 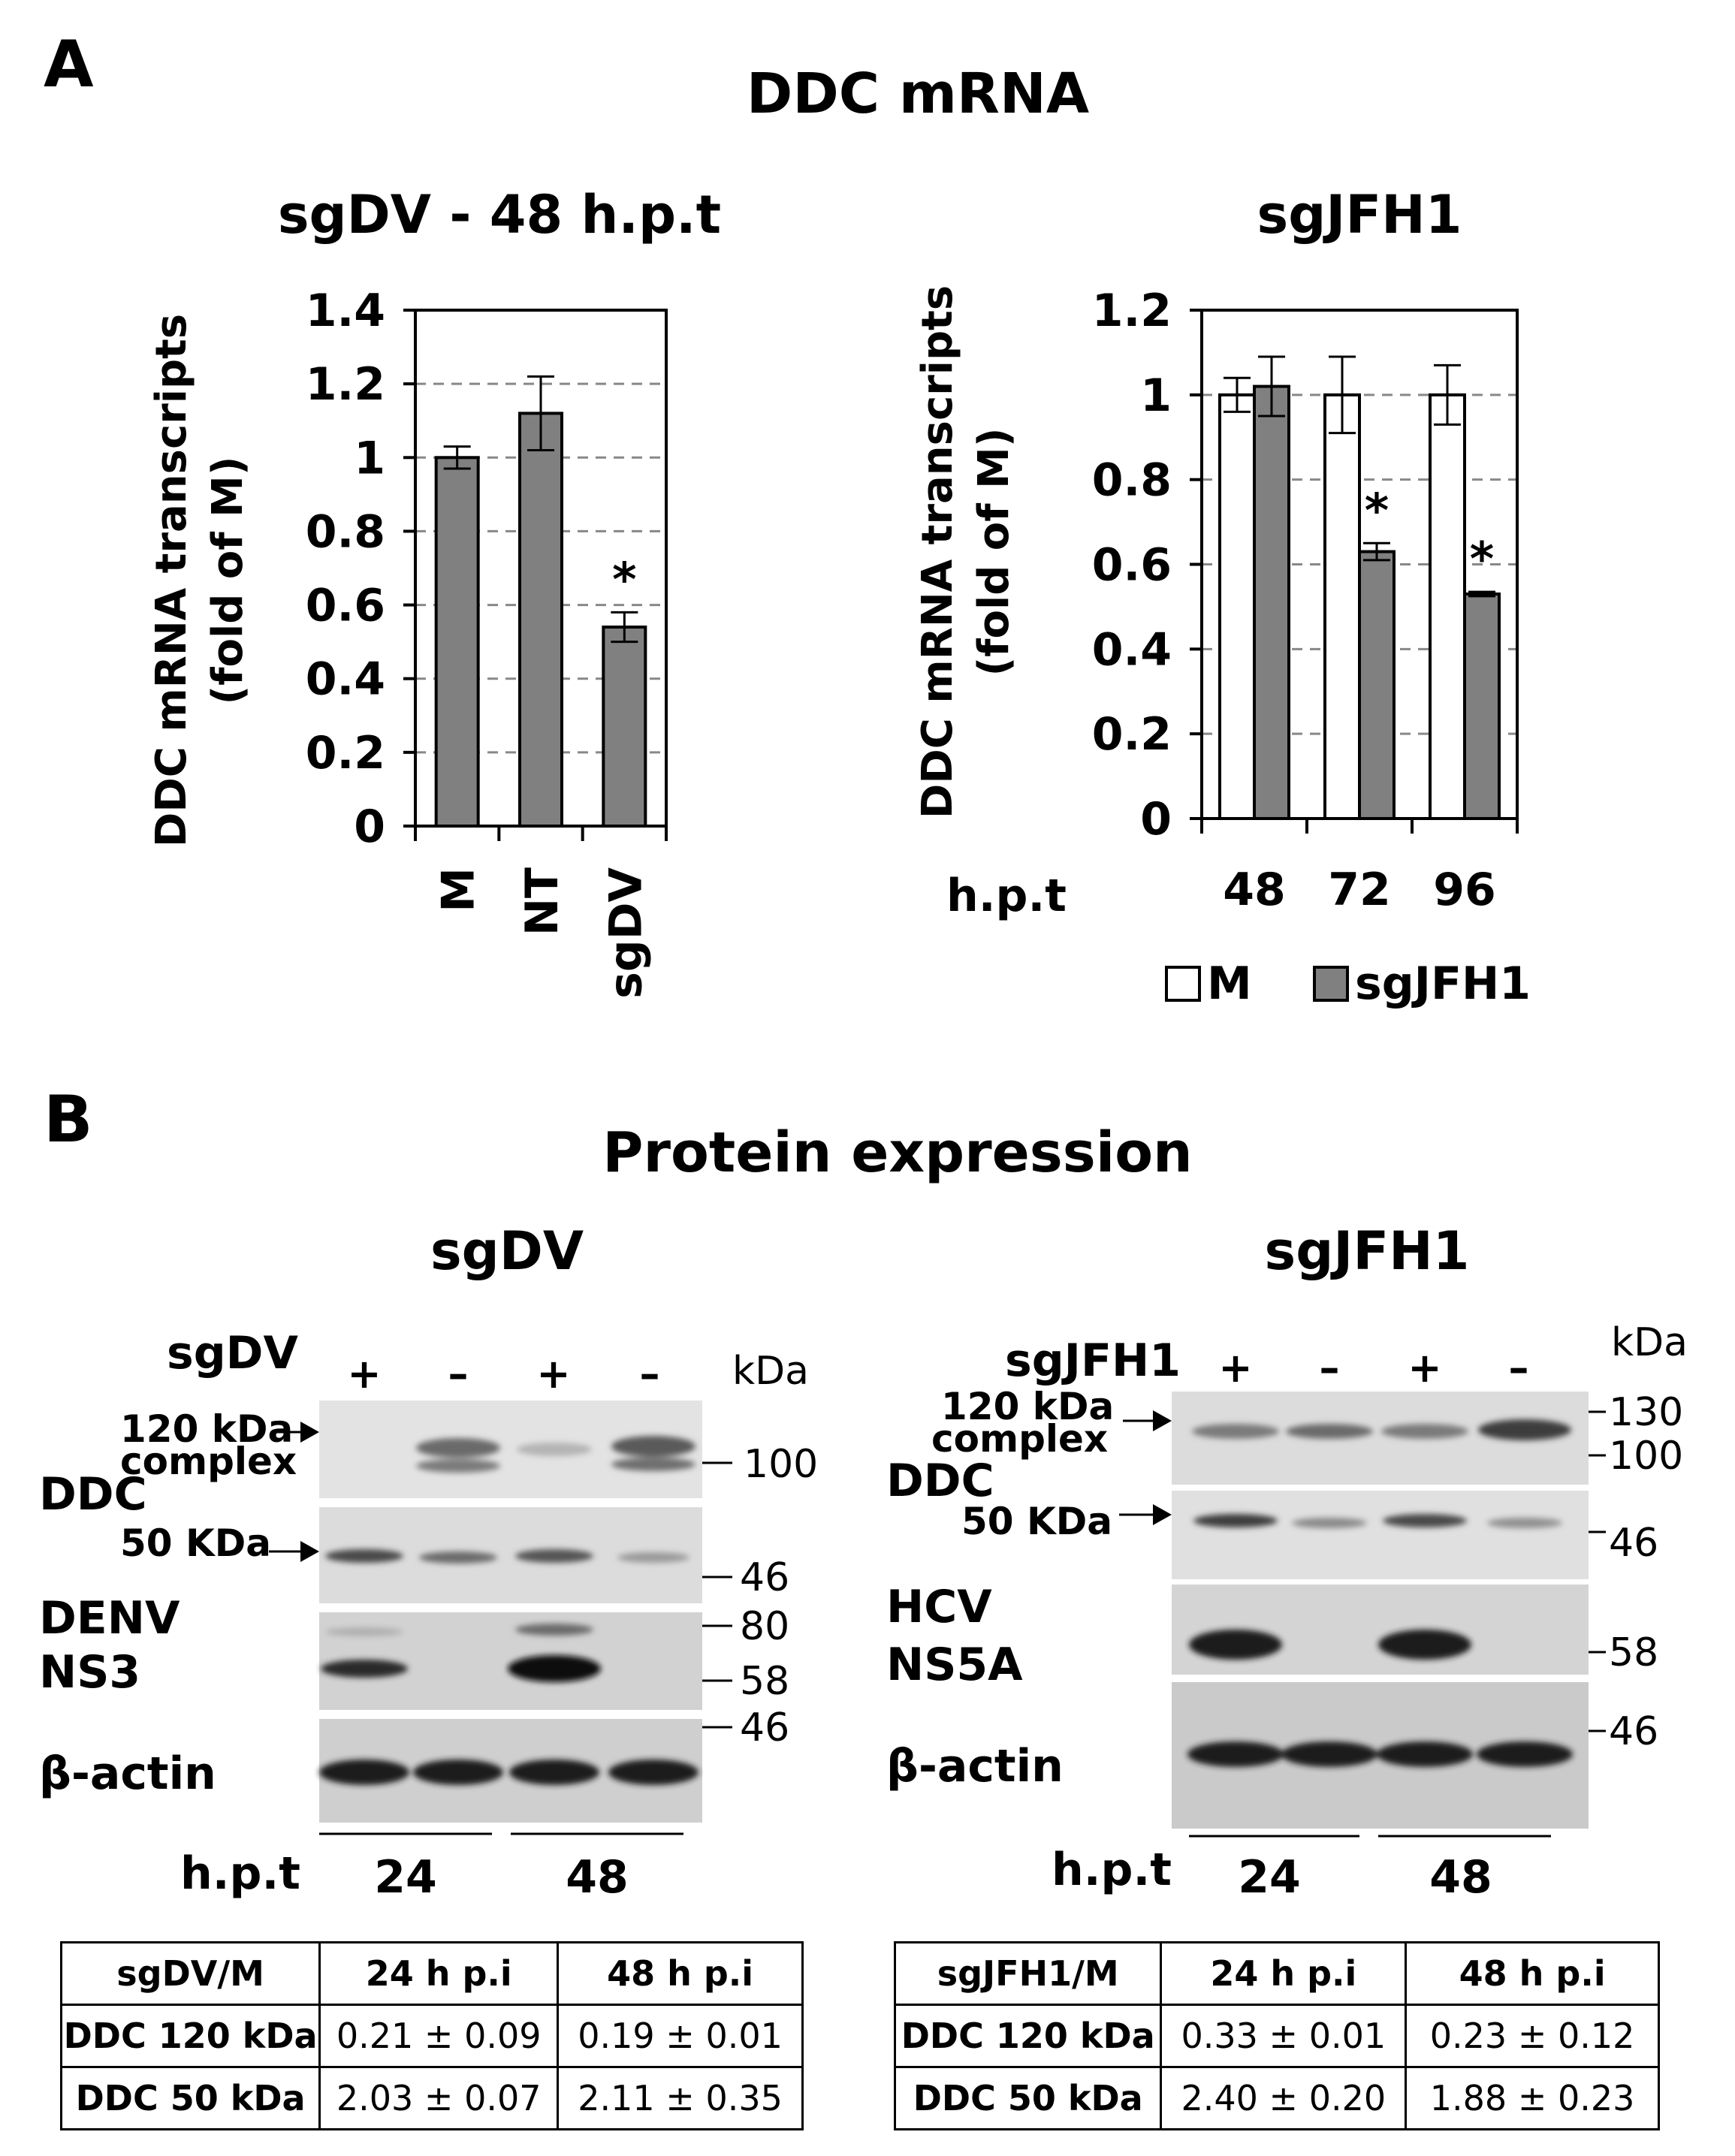 I want to click on blot-right-strip-ns5a, so click(x=1380, y=1630).